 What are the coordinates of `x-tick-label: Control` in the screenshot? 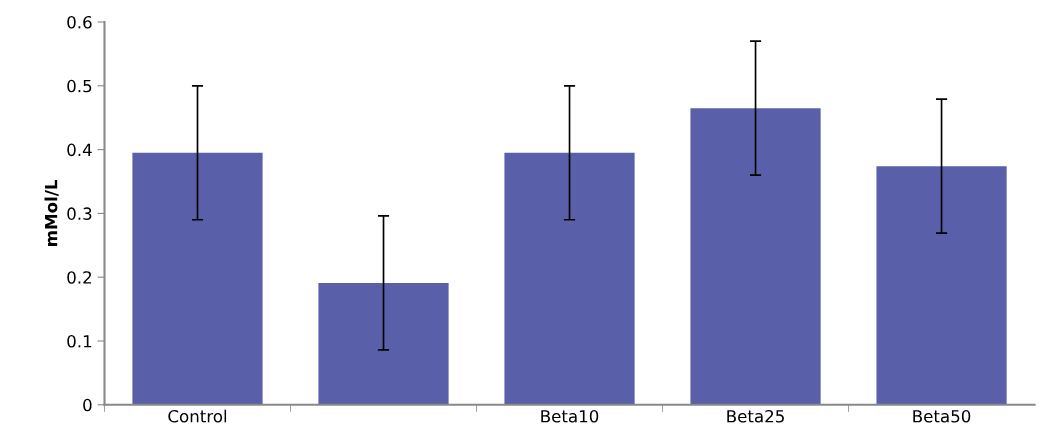 It's located at (197, 416).